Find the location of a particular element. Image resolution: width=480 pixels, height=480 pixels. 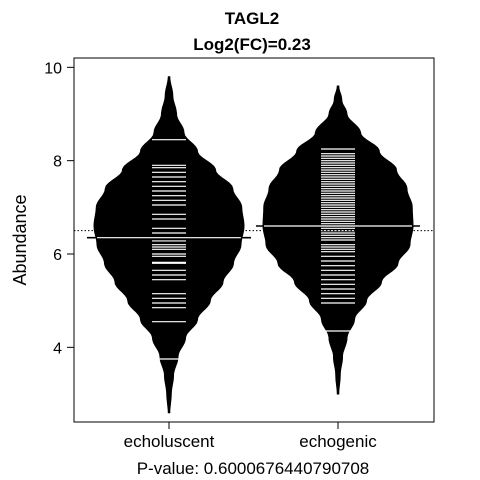

x-tick-label: echoluscent is located at coordinates (169, 441).